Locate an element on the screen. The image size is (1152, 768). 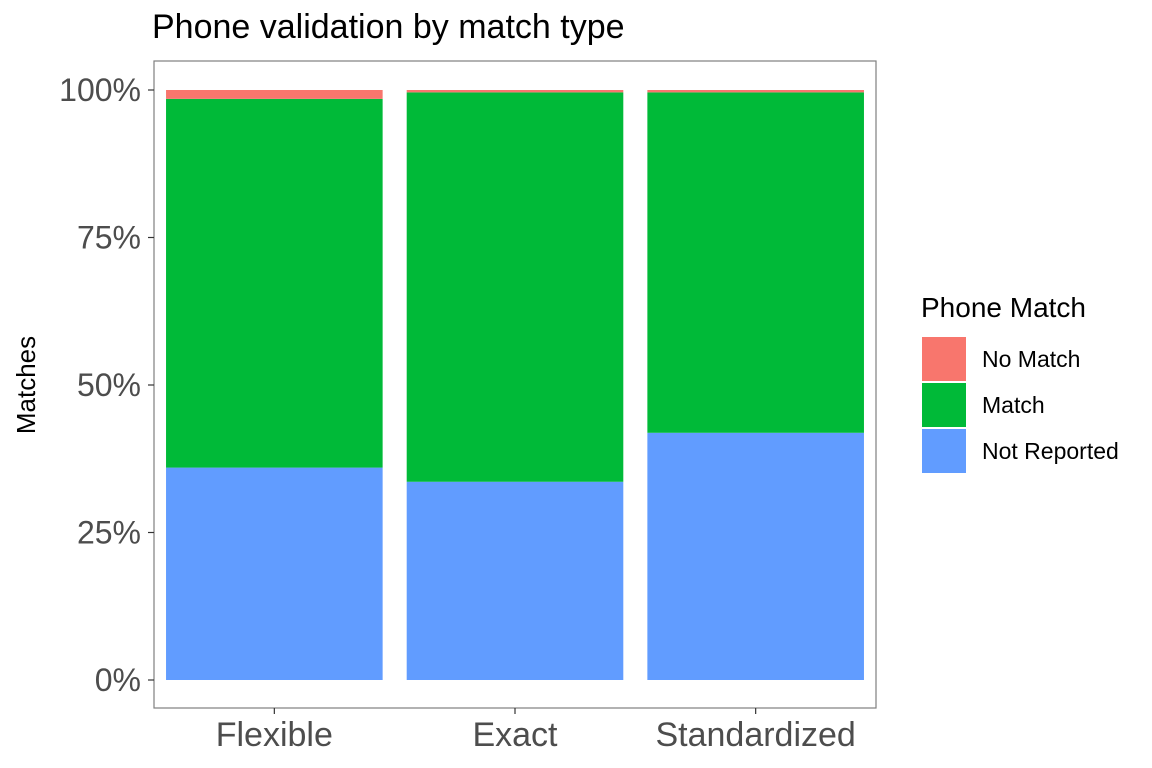
legend-title: Phone Match is located at coordinates (1003, 307).